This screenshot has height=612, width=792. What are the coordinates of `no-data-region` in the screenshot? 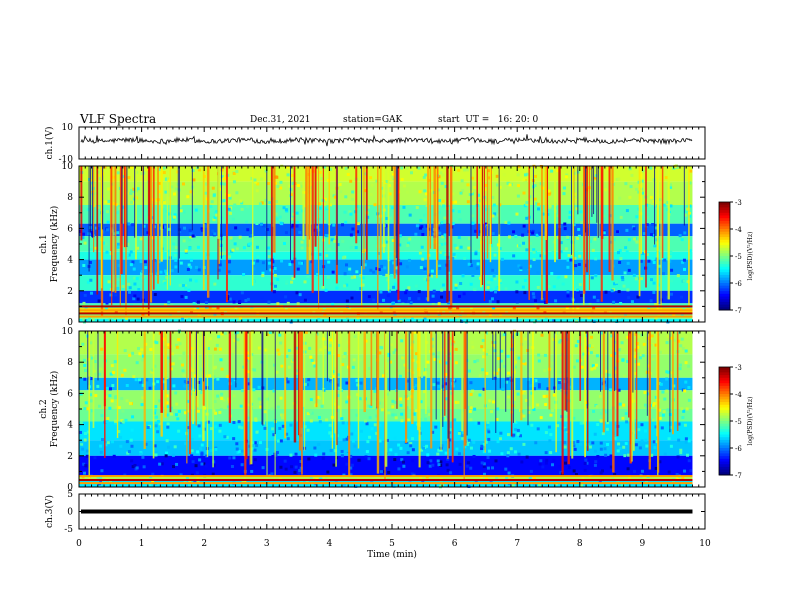 It's located at (698, 409).